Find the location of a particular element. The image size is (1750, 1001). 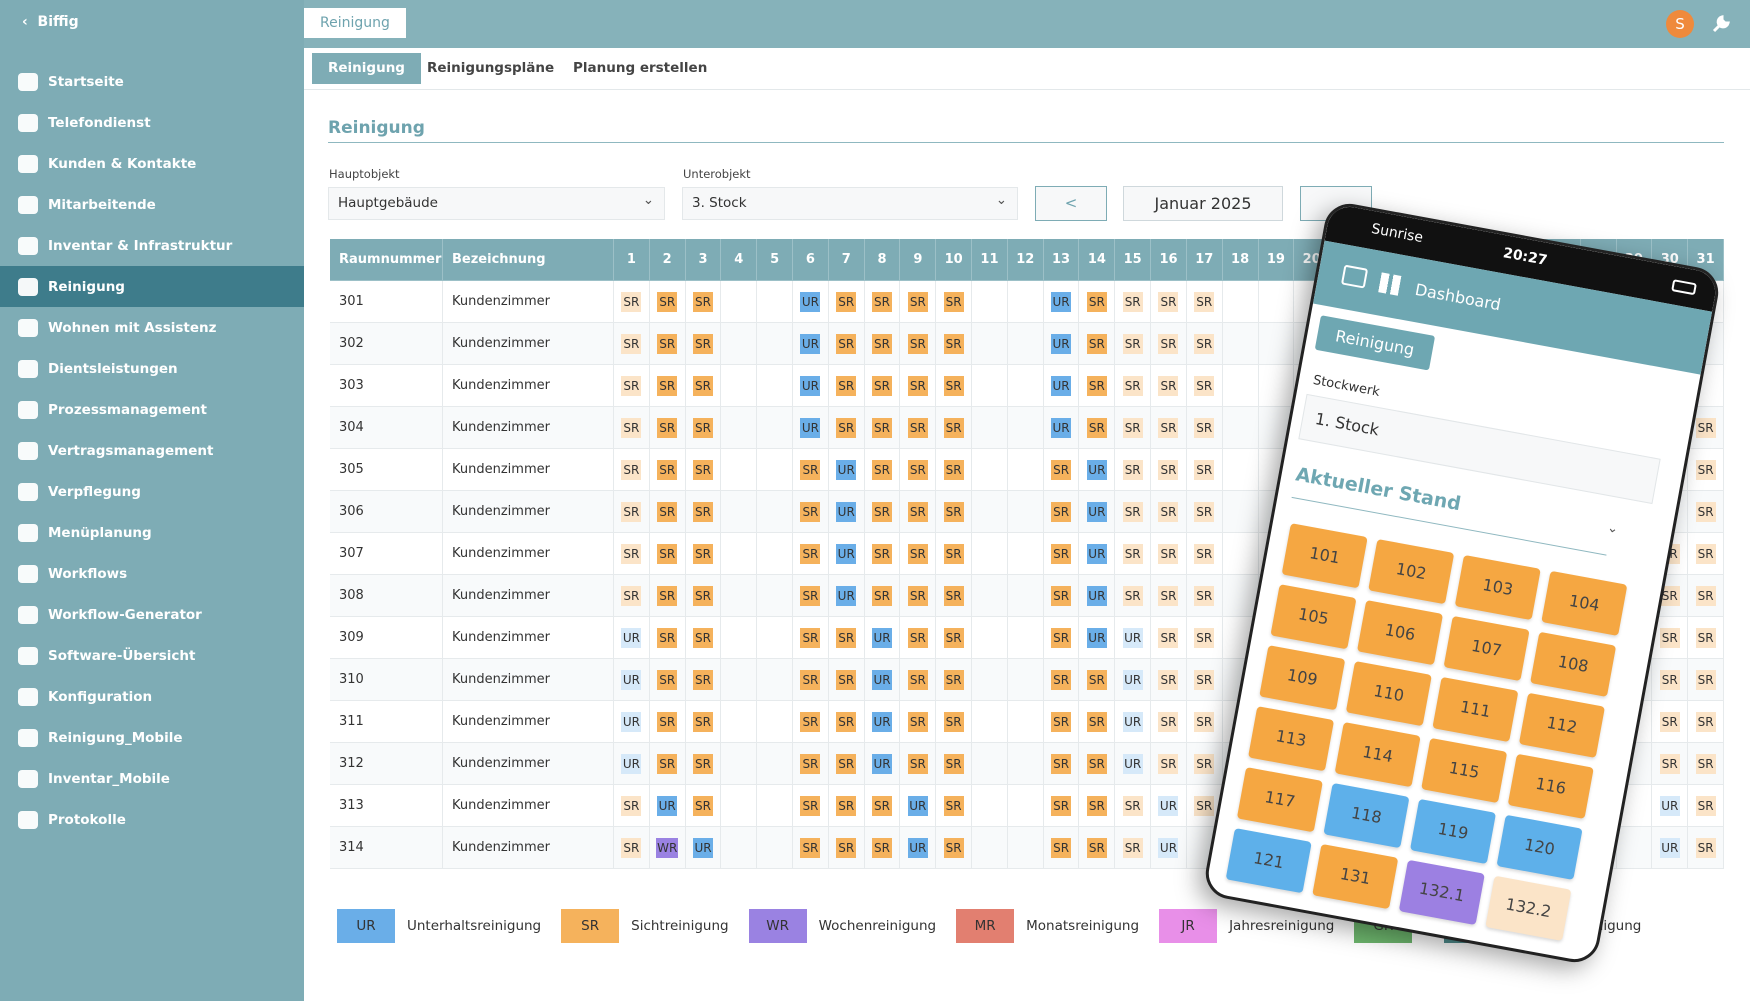

app-tab: Reinigung is located at coordinates (1375, 343).